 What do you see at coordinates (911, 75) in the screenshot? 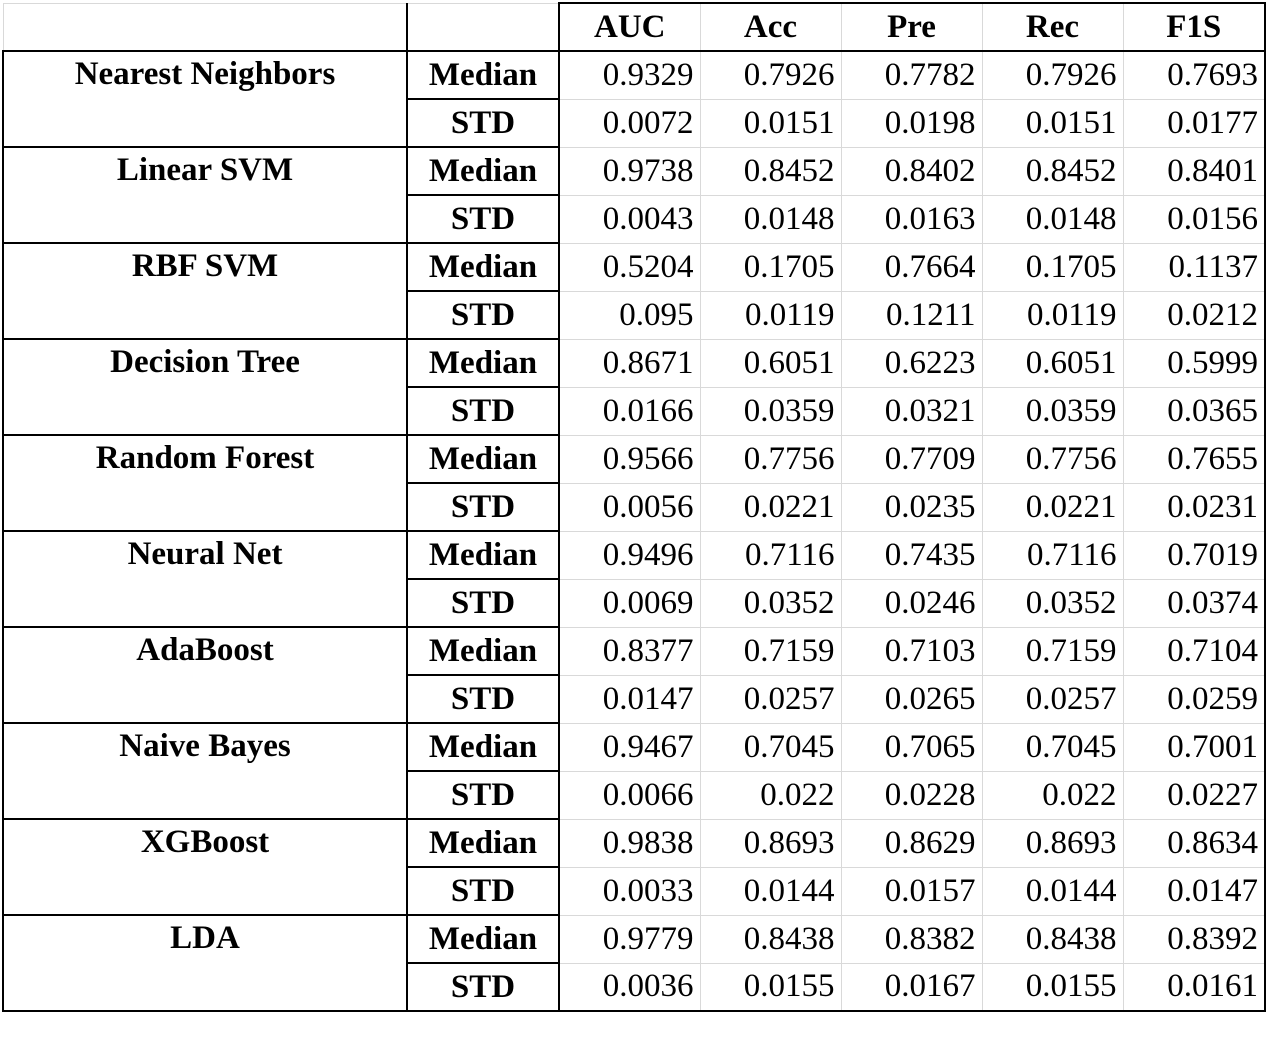
I see `median-value-cell: 0.7782` at bounding box center [911, 75].